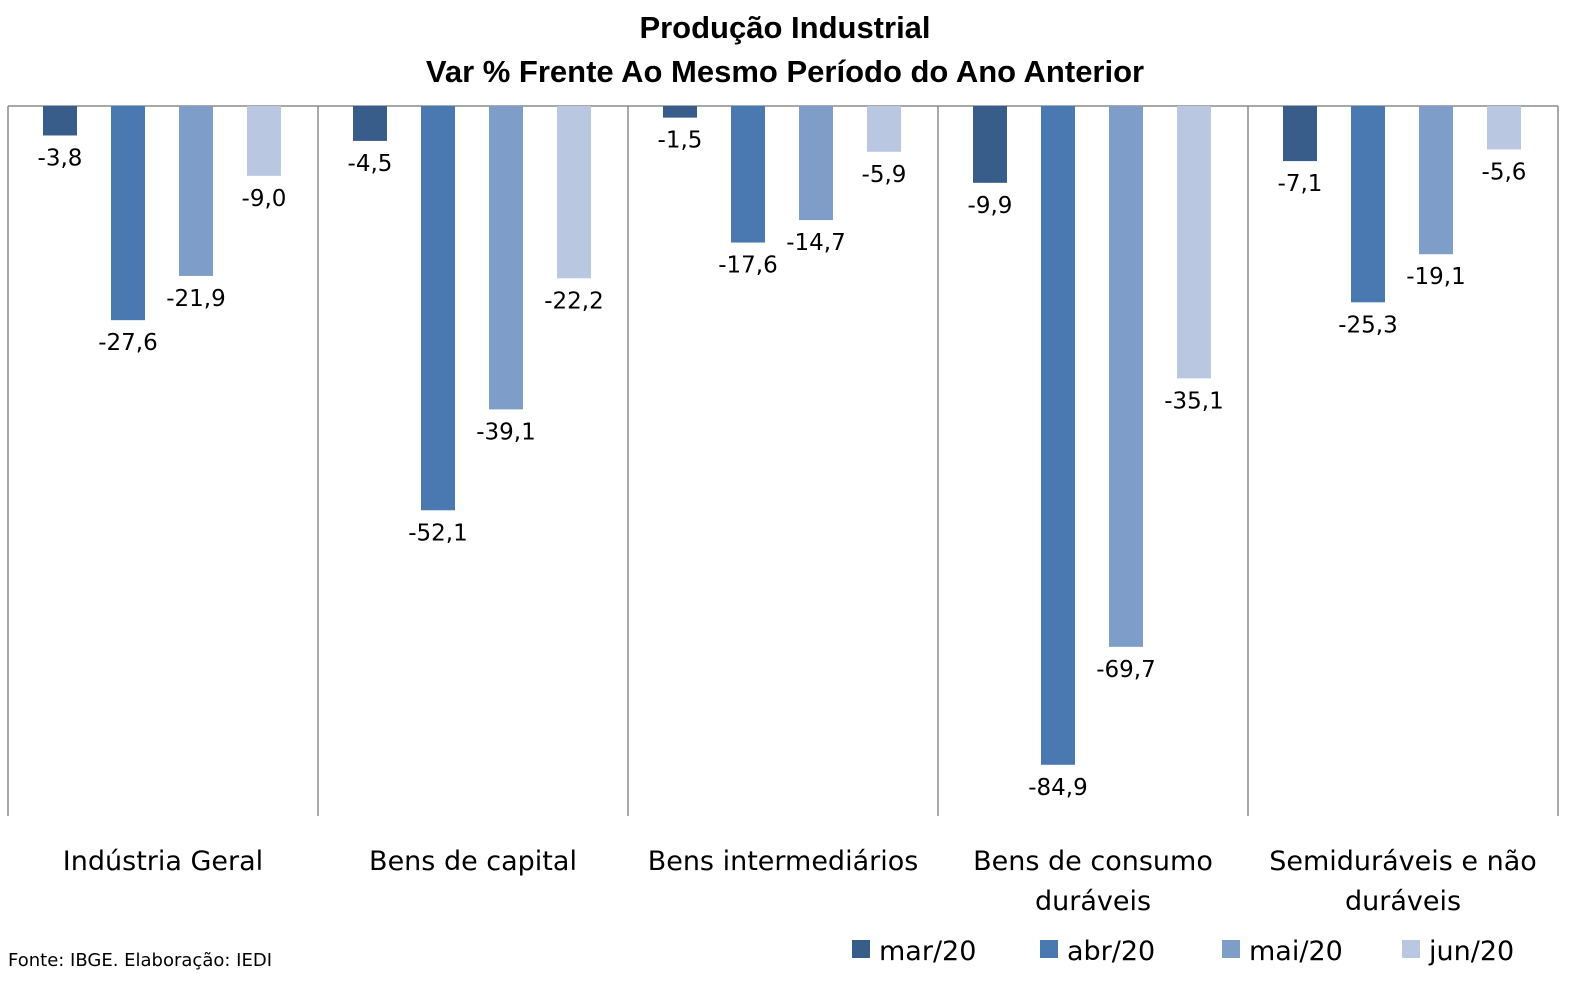  I want to click on data-label: -3,8, so click(60, 158).